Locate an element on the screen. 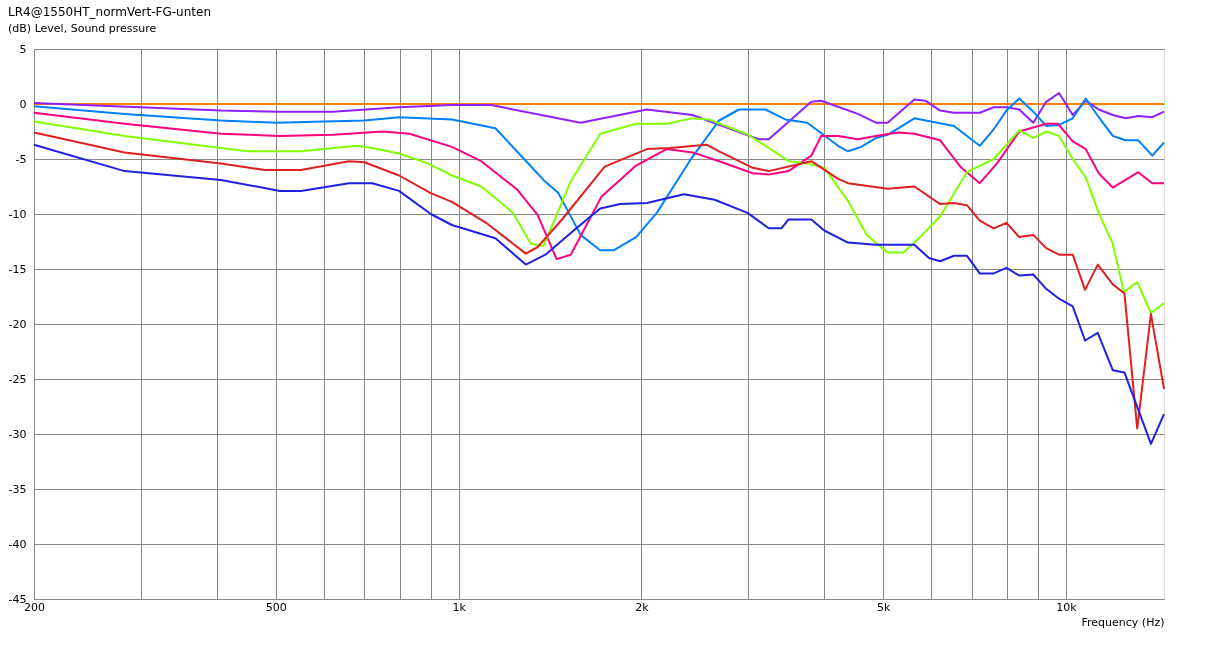 The image size is (1222, 658). y-tick-label: -20 is located at coordinates (17, 324).